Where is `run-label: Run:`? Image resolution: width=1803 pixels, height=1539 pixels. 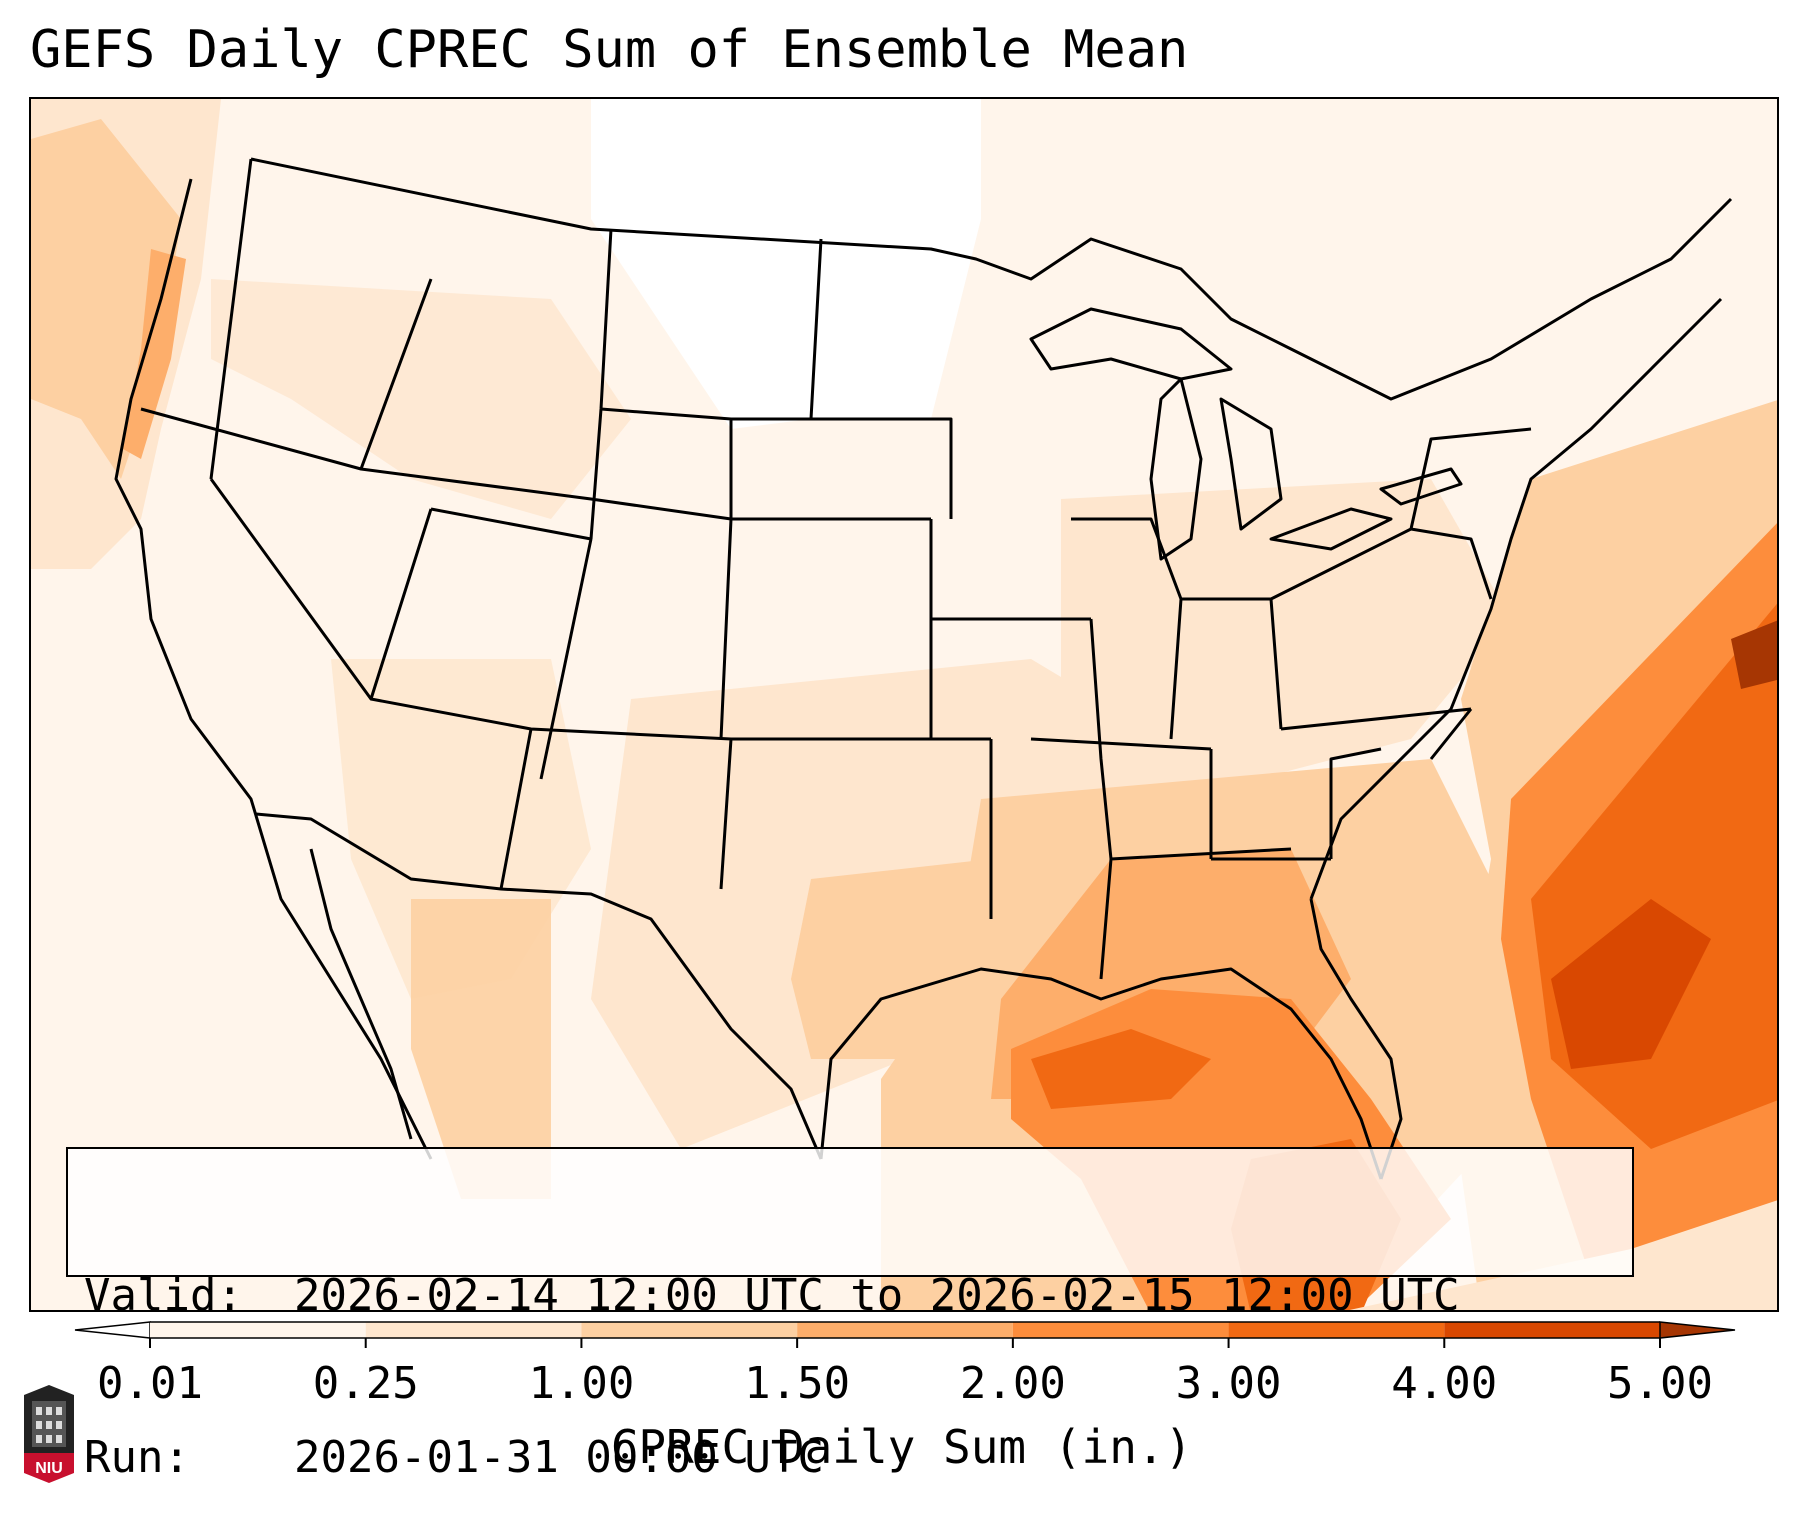
run-label: Run: is located at coordinates (137, 1457).